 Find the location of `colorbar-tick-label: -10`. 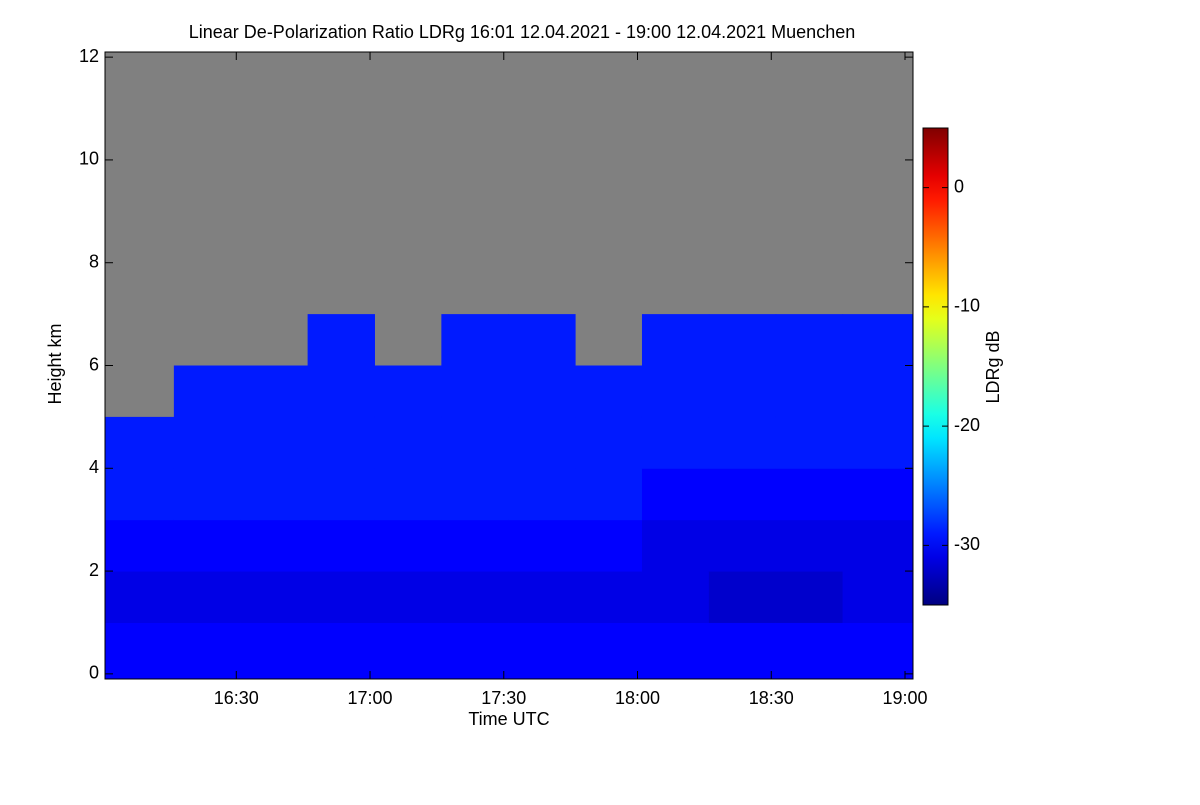

colorbar-tick-label: -10 is located at coordinates (967, 306).